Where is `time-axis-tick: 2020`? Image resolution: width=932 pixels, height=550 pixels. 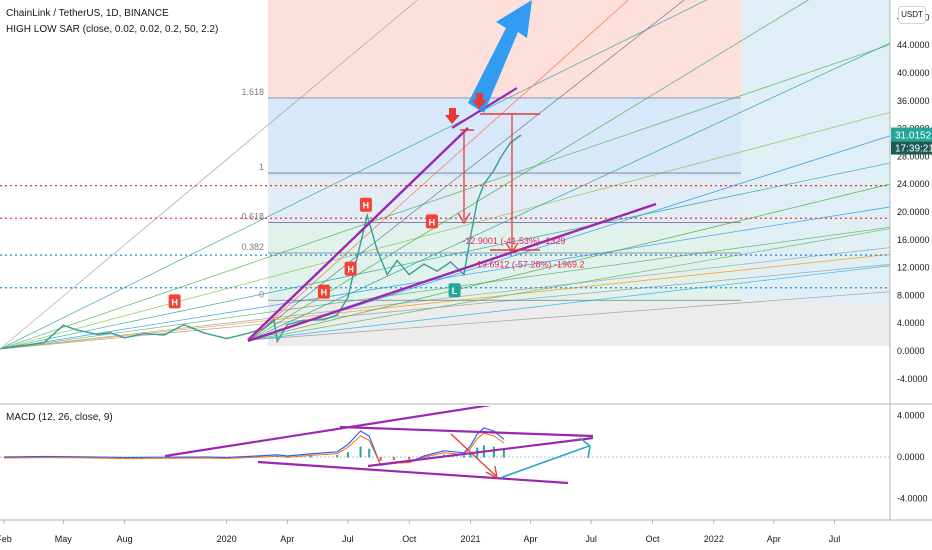 time-axis-tick: 2020 is located at coordinates (227, 539).